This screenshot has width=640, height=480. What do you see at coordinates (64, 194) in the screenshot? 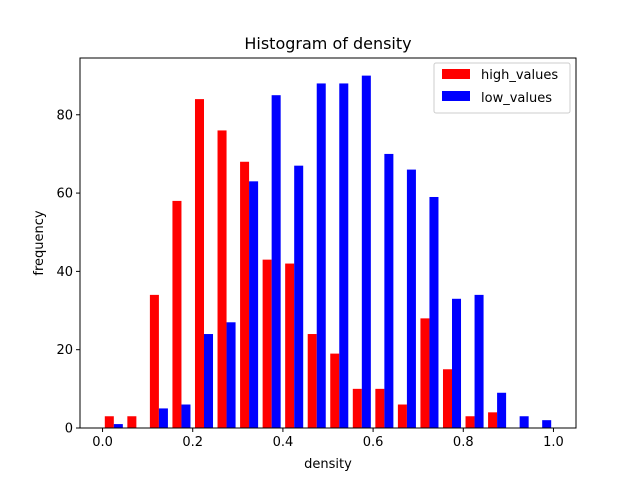
I see `y-tick-label: 60` at bounding box center [64, 194].